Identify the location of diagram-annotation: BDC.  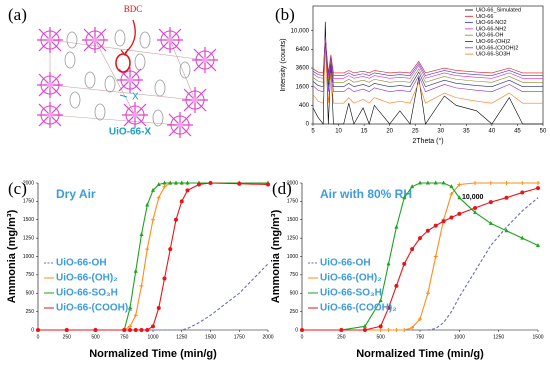
(133, 9).